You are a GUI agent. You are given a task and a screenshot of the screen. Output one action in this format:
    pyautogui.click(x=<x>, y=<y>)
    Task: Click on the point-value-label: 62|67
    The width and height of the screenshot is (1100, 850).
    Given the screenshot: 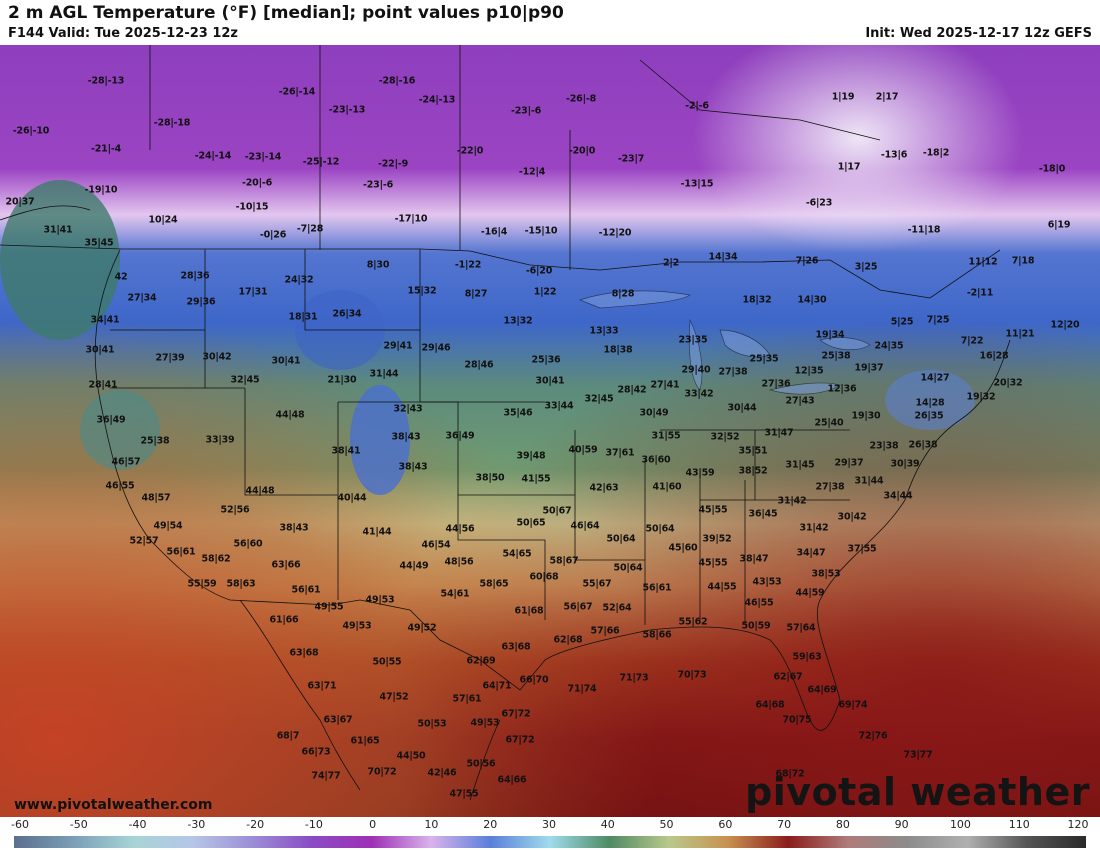 What is the action you would take?
    pyautogui.click(x=788, y=677)
    